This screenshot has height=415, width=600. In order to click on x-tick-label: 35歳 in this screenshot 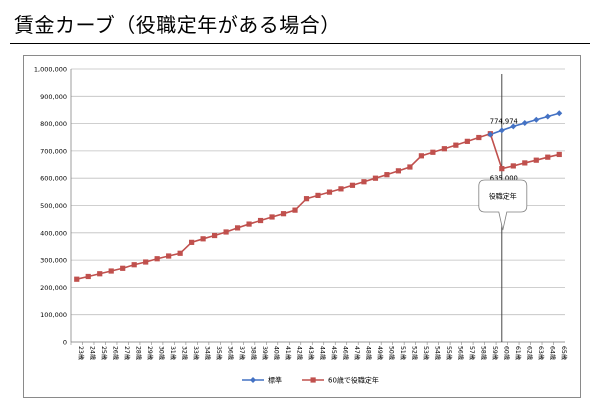, I will do `click(219, 353)`.